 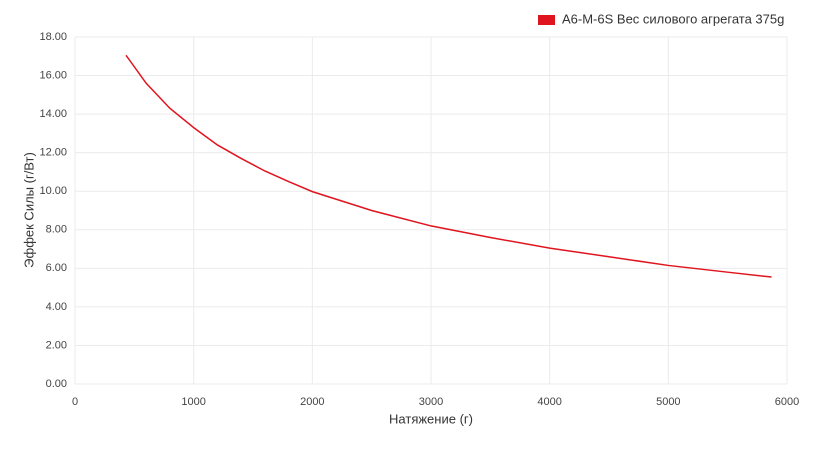 I want to click on x-tick-label: 6000, so click(x=787, y=402).